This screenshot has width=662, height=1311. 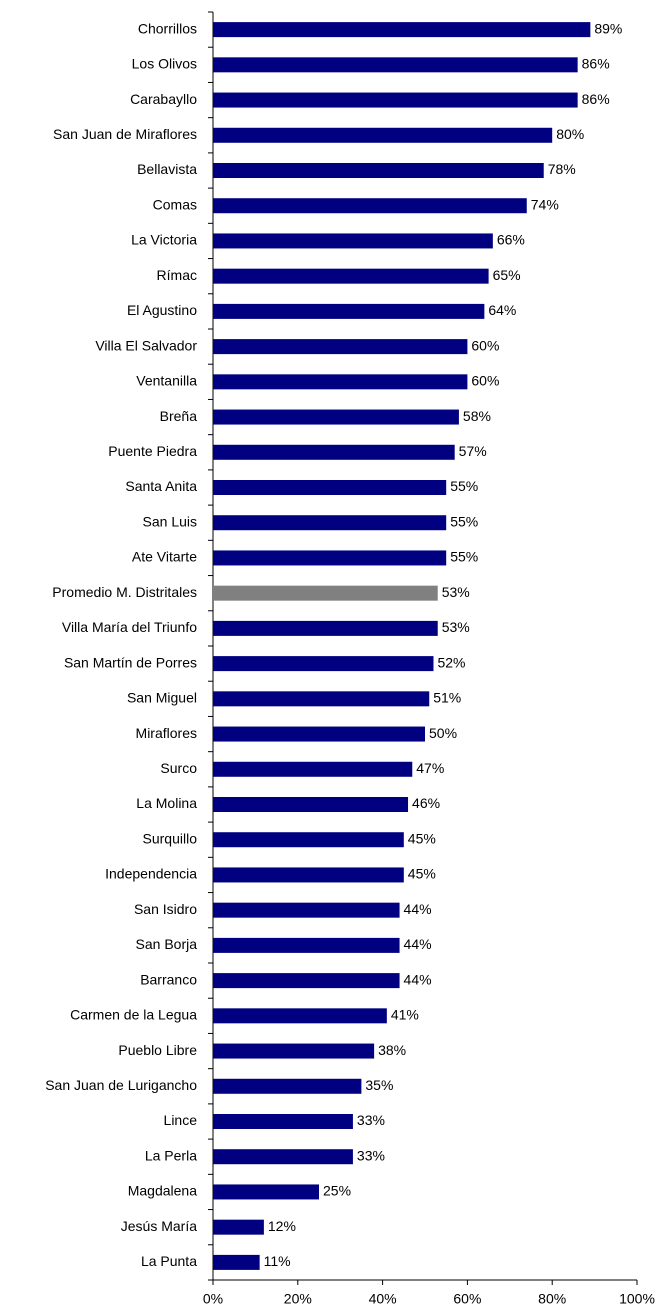 What do you see at coordinates (608, 28) in the screenshot?
I see `value-label: 89%` at bounding box center [608, 28].